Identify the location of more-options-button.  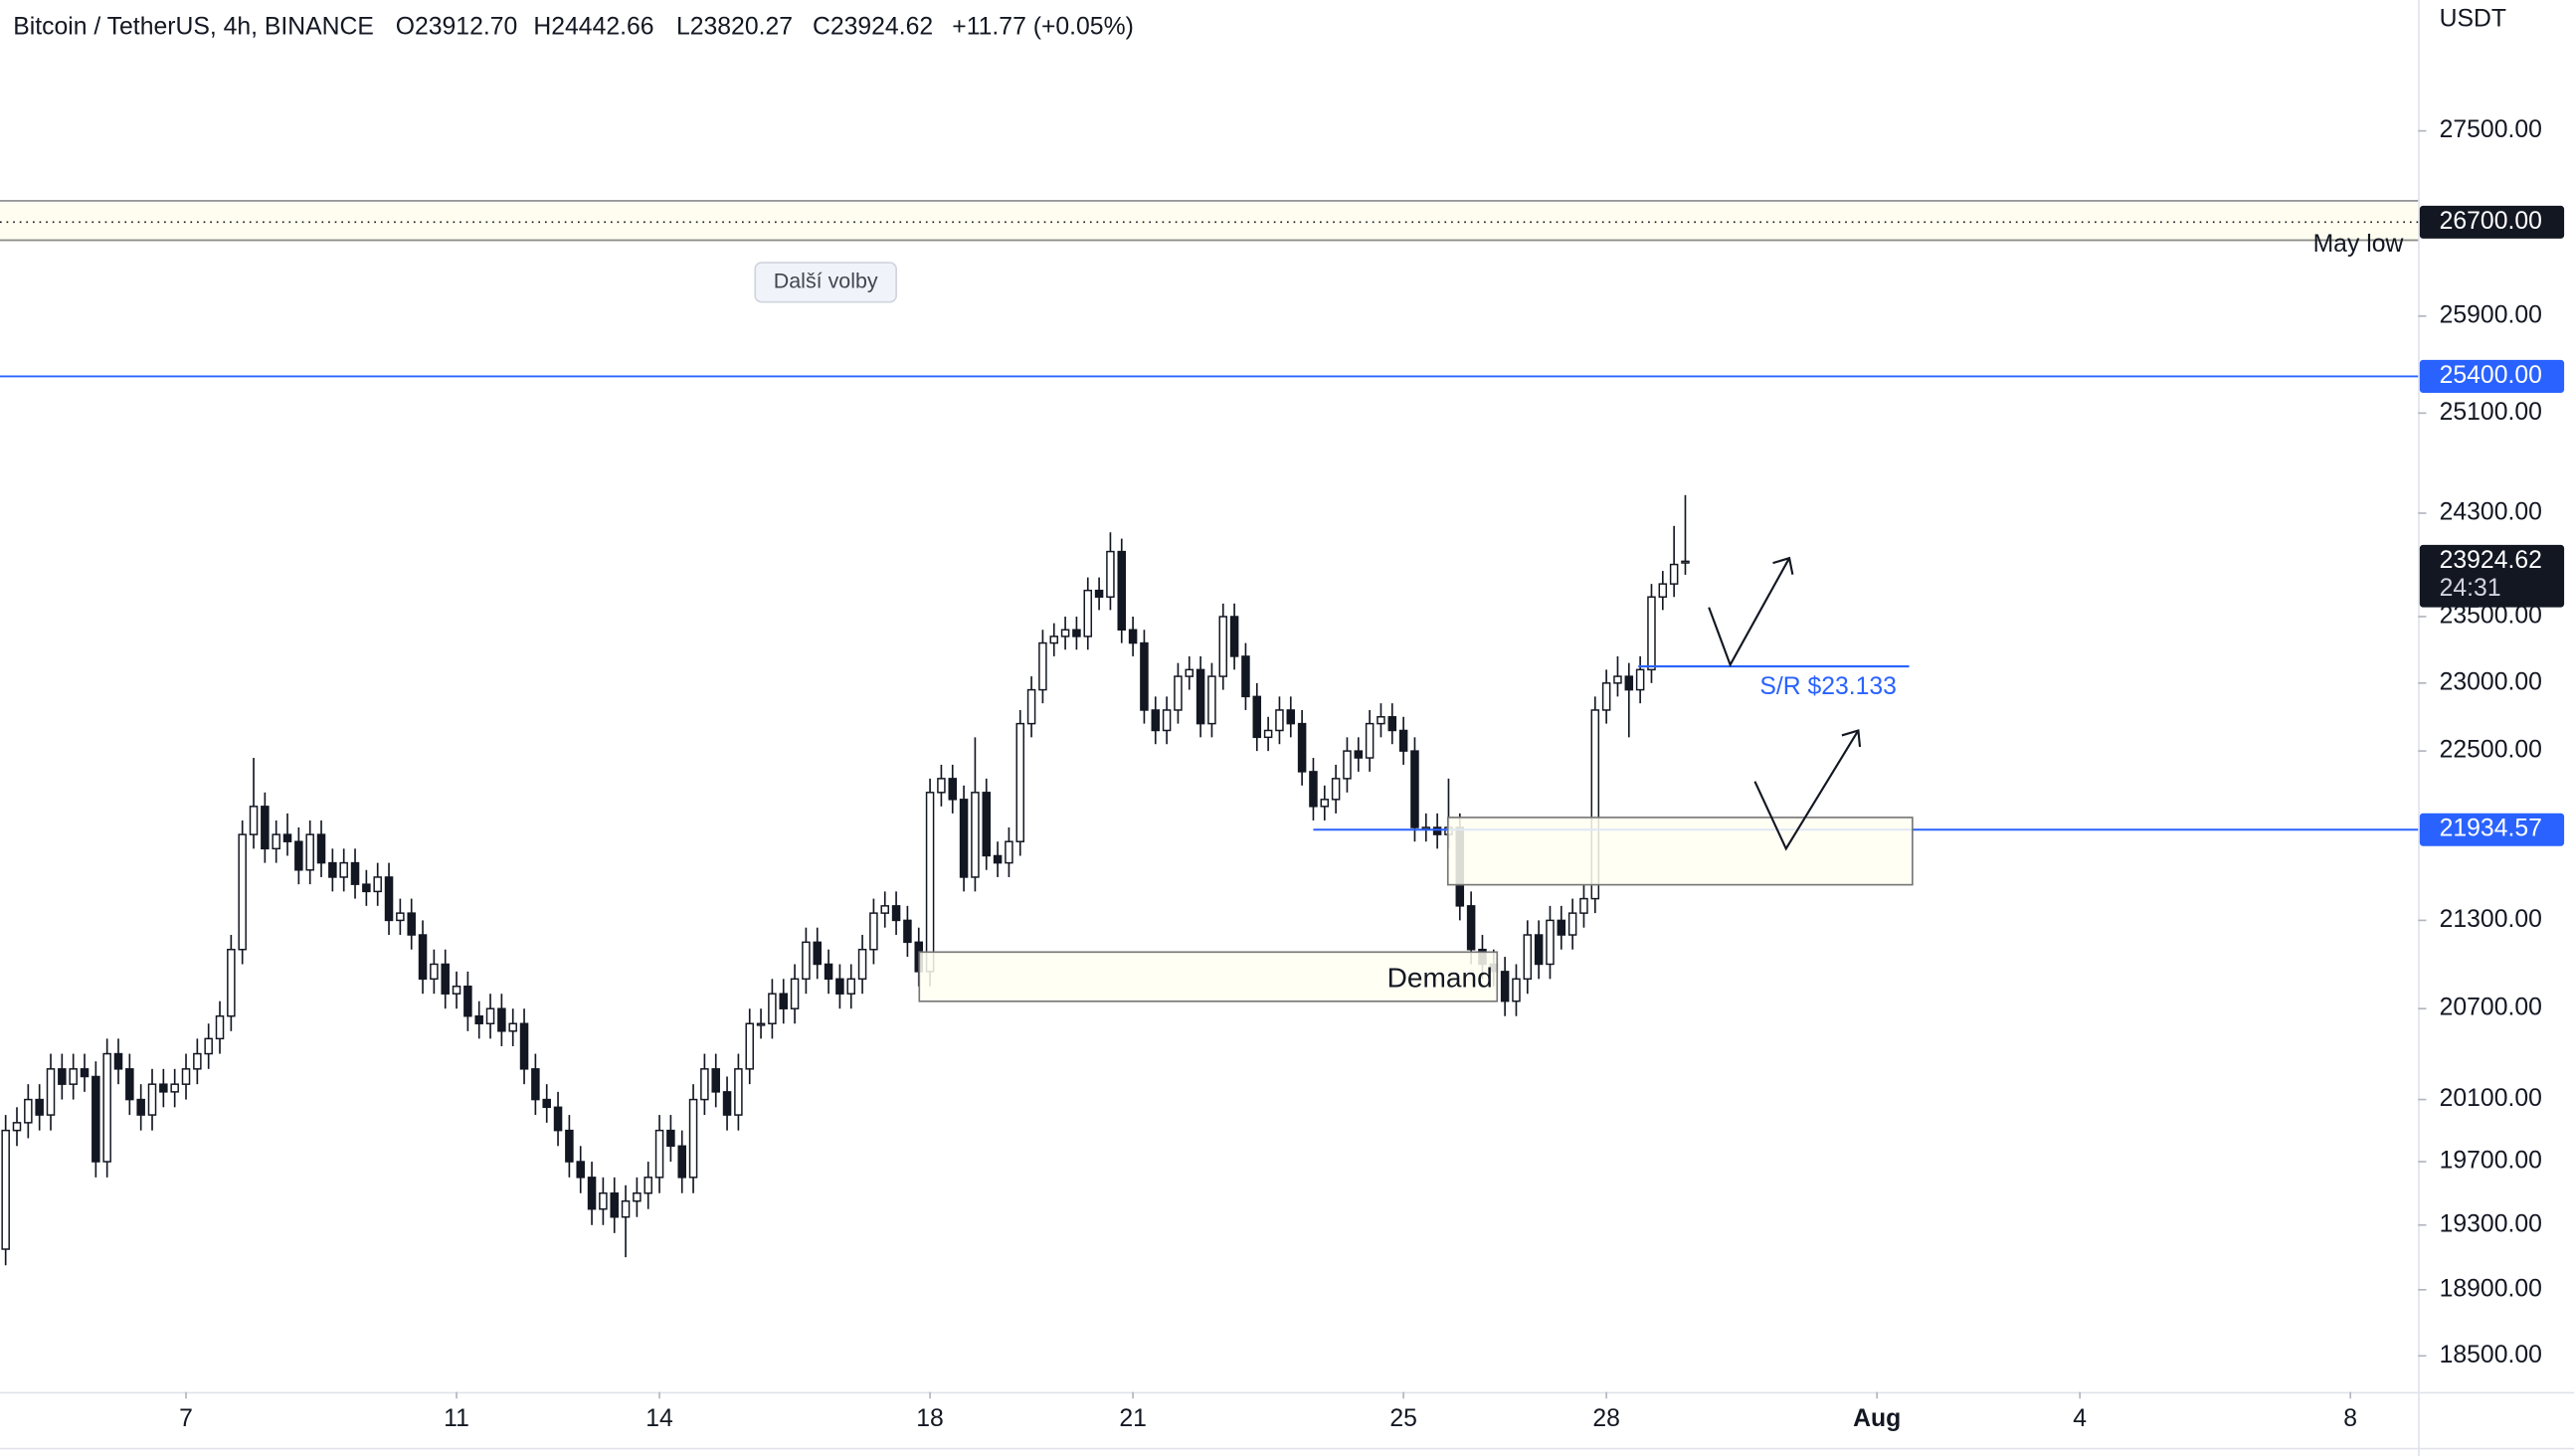
(826, 282).